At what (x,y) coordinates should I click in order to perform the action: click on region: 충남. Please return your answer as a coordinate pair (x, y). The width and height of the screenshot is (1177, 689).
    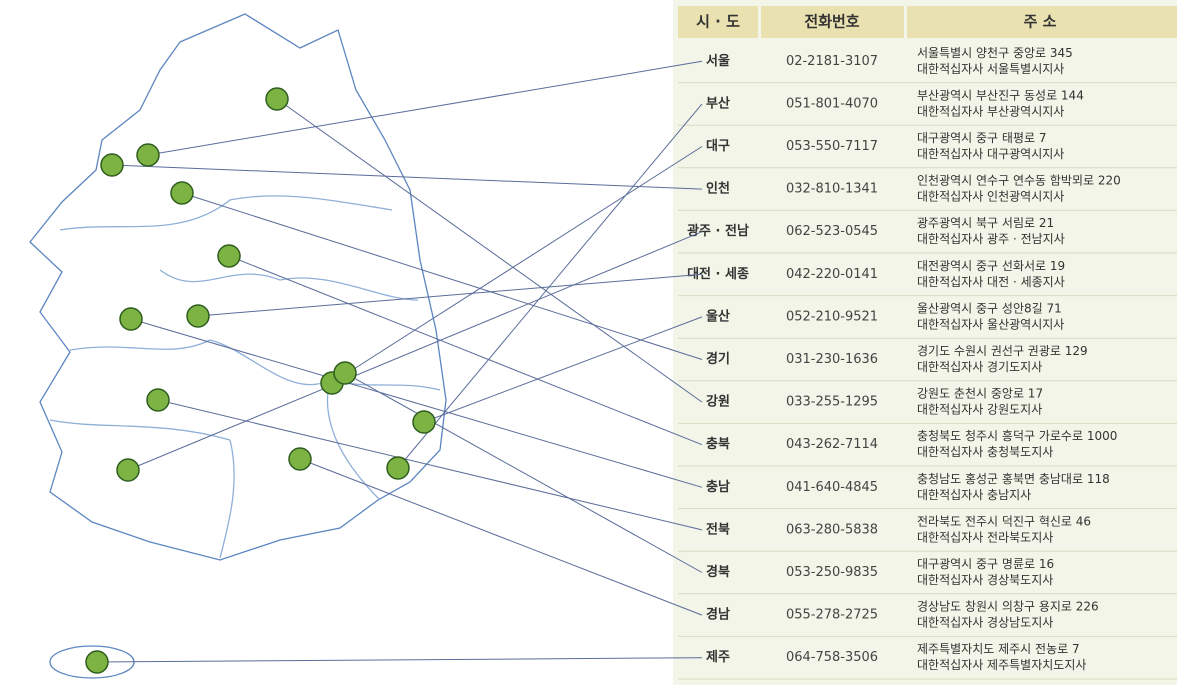
    Looking at the image, I should click on (718, 487).